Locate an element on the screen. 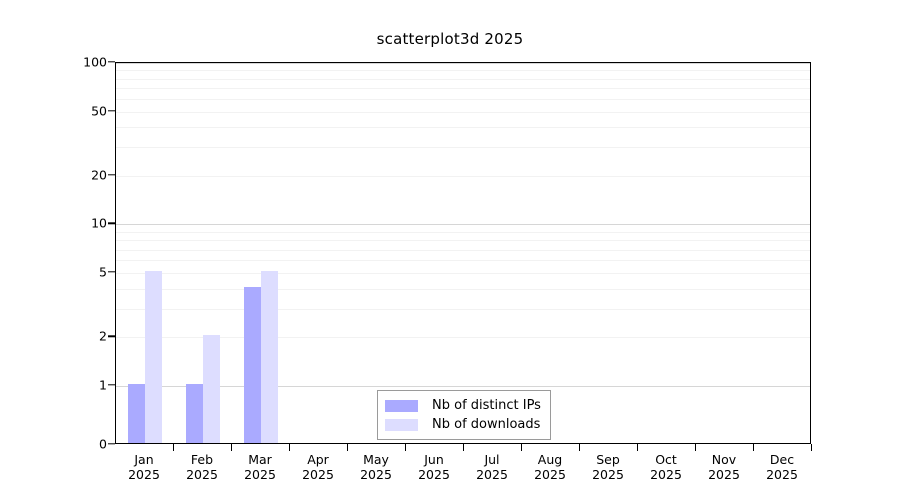  x-tick-label: Mar 2025 is located at coordinates (260, 467).